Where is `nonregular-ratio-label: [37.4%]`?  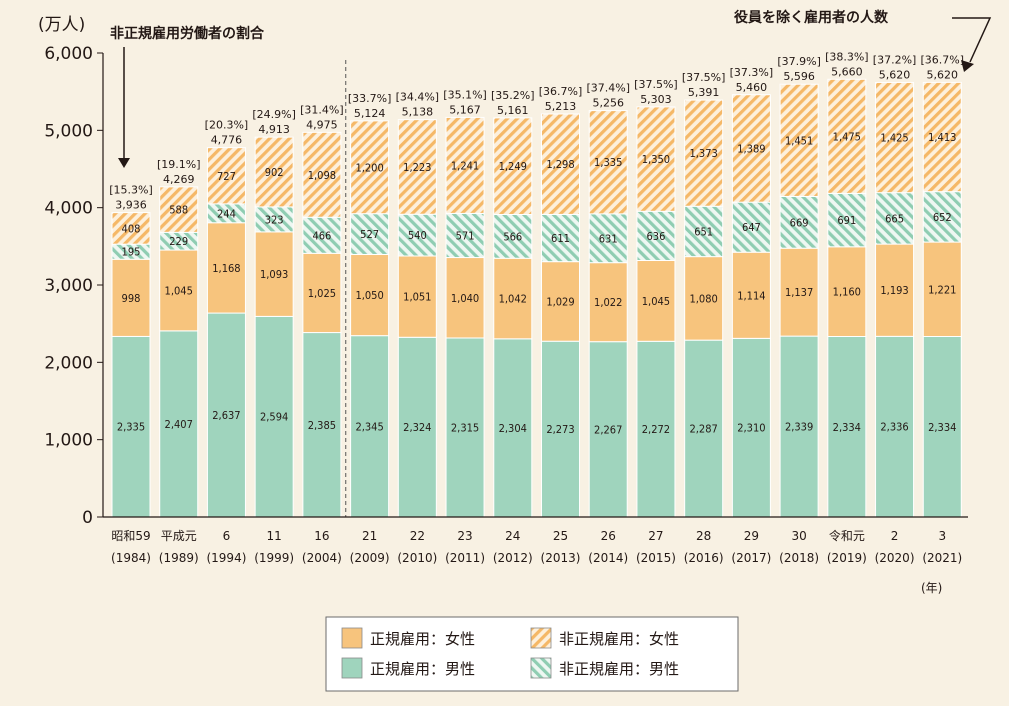
nonregular-ratio-label: [37.4%] is located at coordinates (608, 88).